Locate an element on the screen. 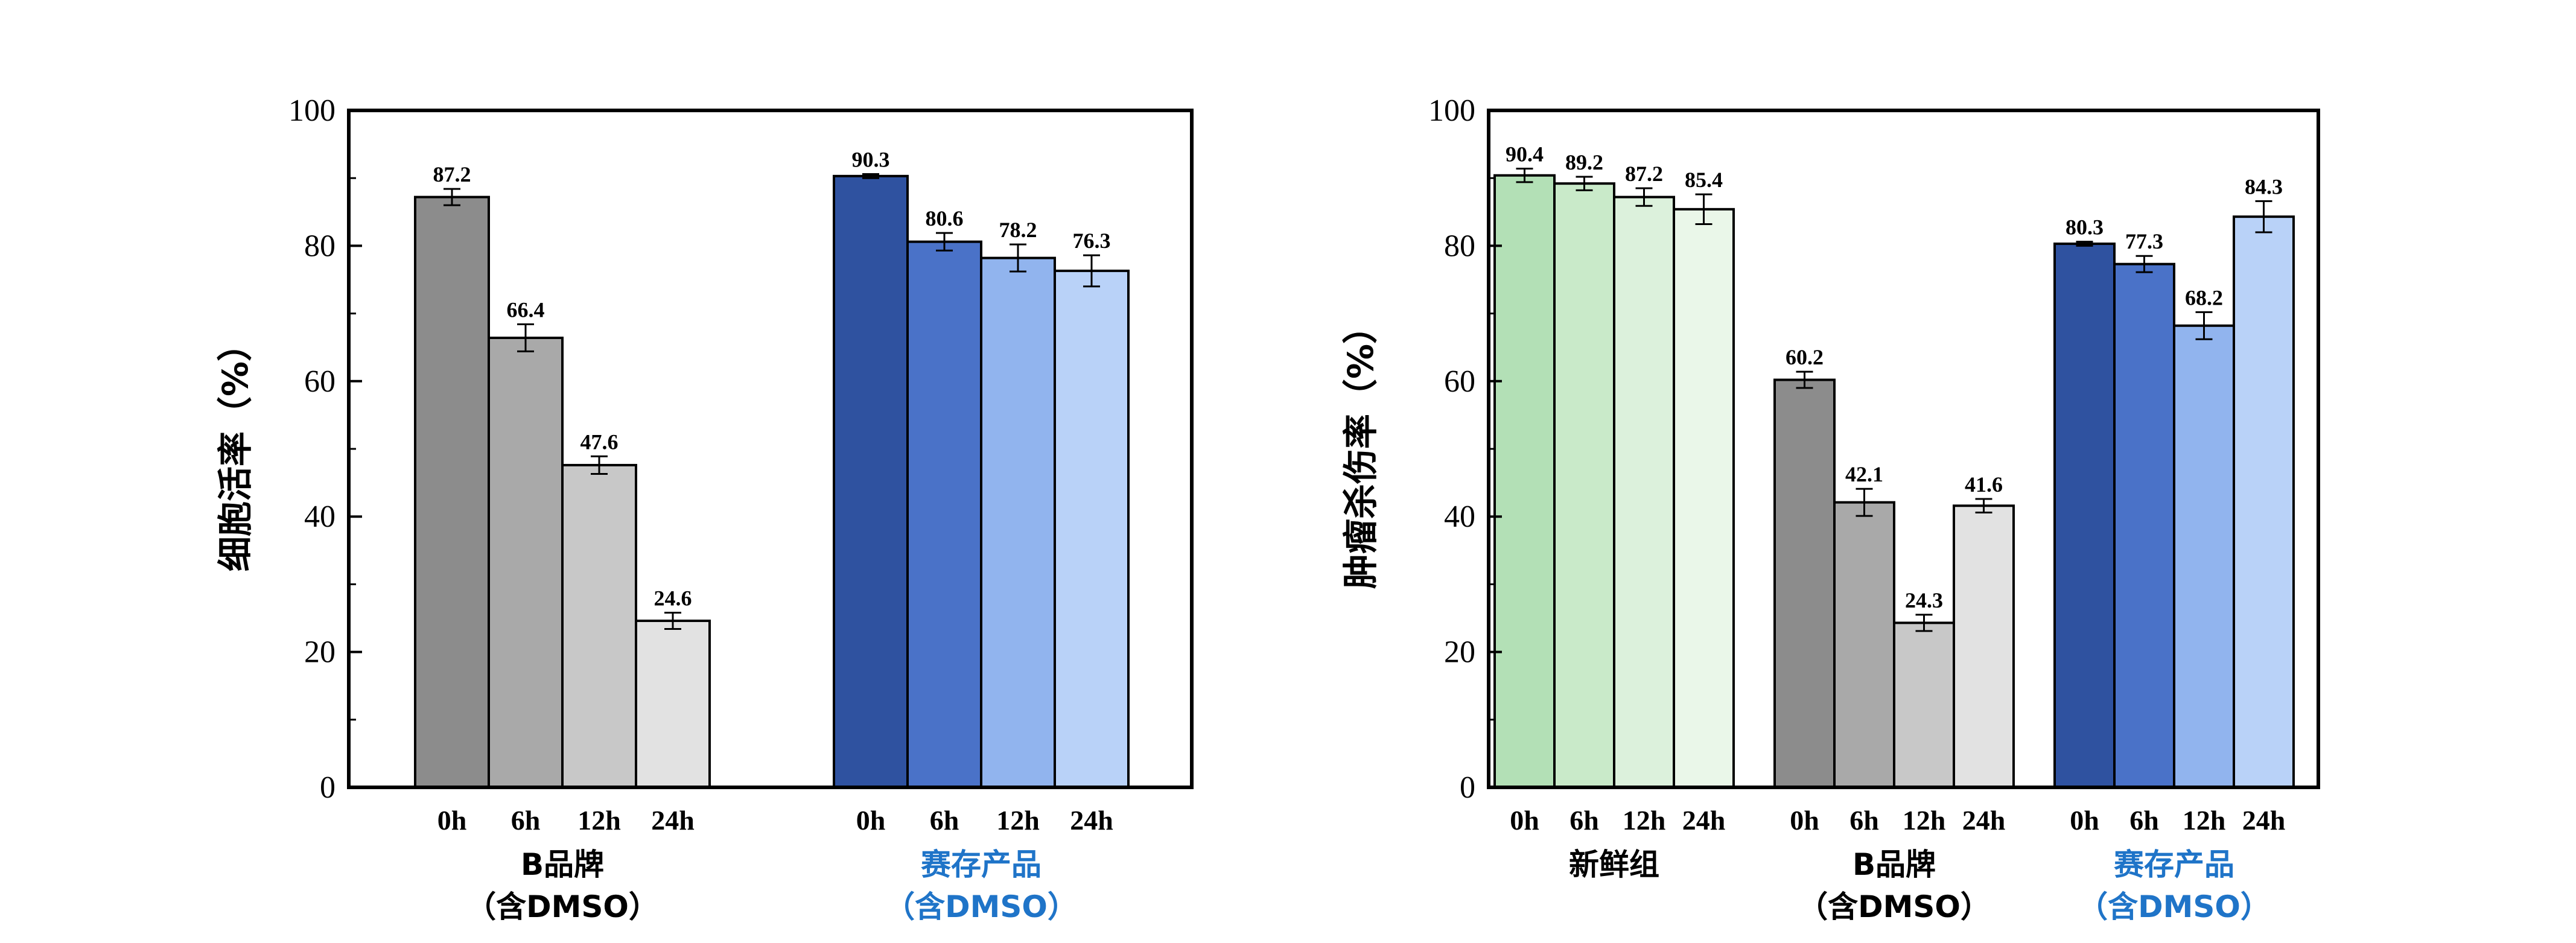 The image size is (2576, 943). data-label: 41.6 is located at coordinates (1984, 484).